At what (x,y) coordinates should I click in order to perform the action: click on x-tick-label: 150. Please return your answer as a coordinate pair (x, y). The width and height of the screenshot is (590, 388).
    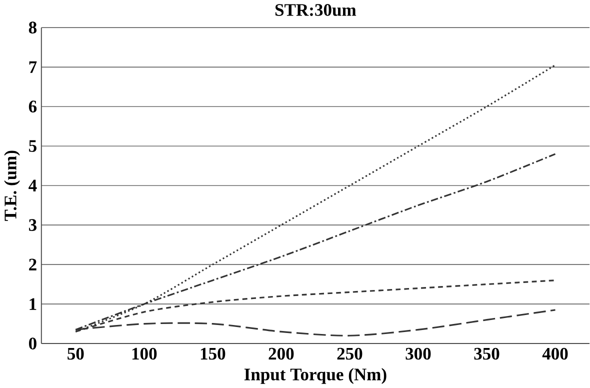
    Looking at the image, I should click on (213, 354).